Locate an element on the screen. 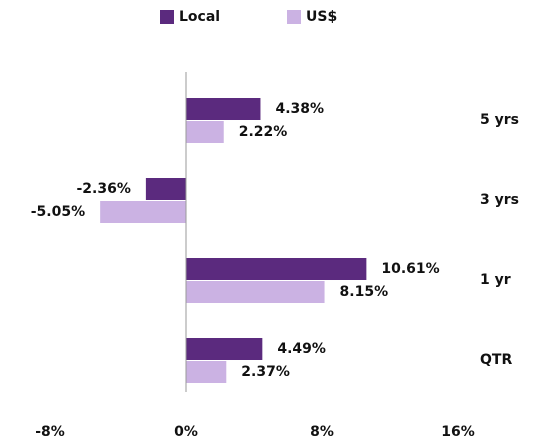  x-tick-label: 16% is located at coordinates (458, 432).